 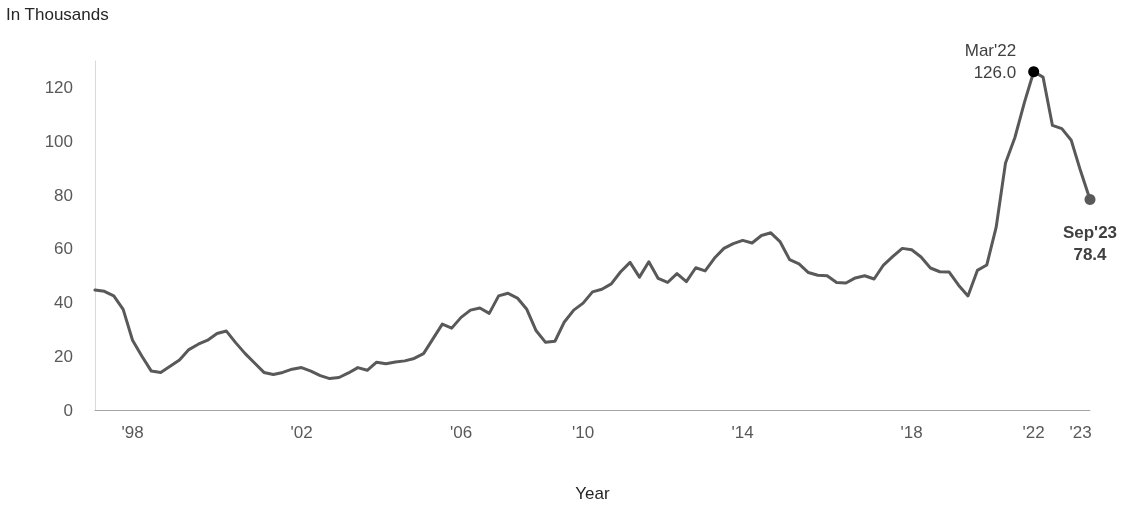 I want to click on x-tick-label: '18, so click(x=911, y=432).